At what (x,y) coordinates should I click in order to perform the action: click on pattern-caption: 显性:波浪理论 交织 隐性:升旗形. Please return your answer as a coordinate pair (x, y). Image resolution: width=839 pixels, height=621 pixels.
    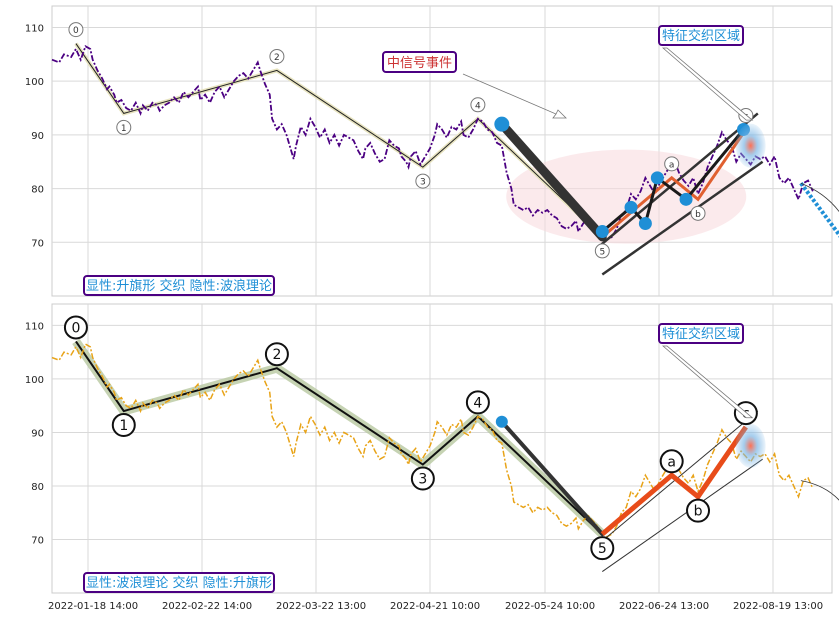
    Looking at the image, I should click on (179, 583).